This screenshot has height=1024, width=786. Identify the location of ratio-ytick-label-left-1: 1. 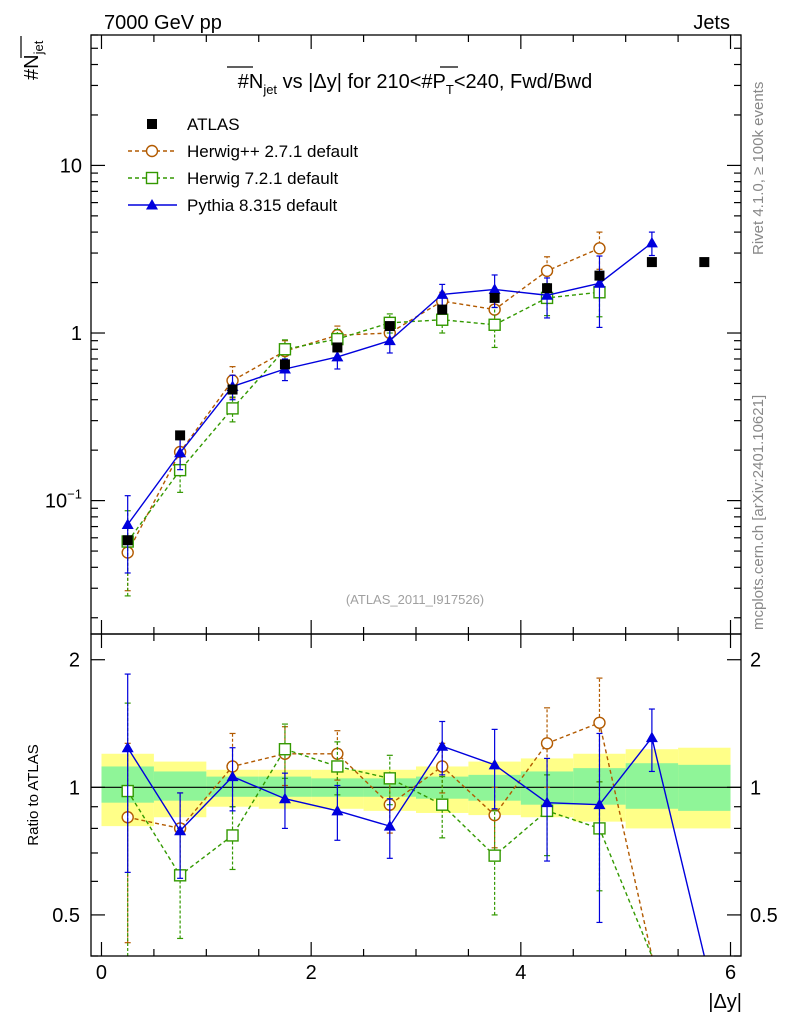
(74, 788).